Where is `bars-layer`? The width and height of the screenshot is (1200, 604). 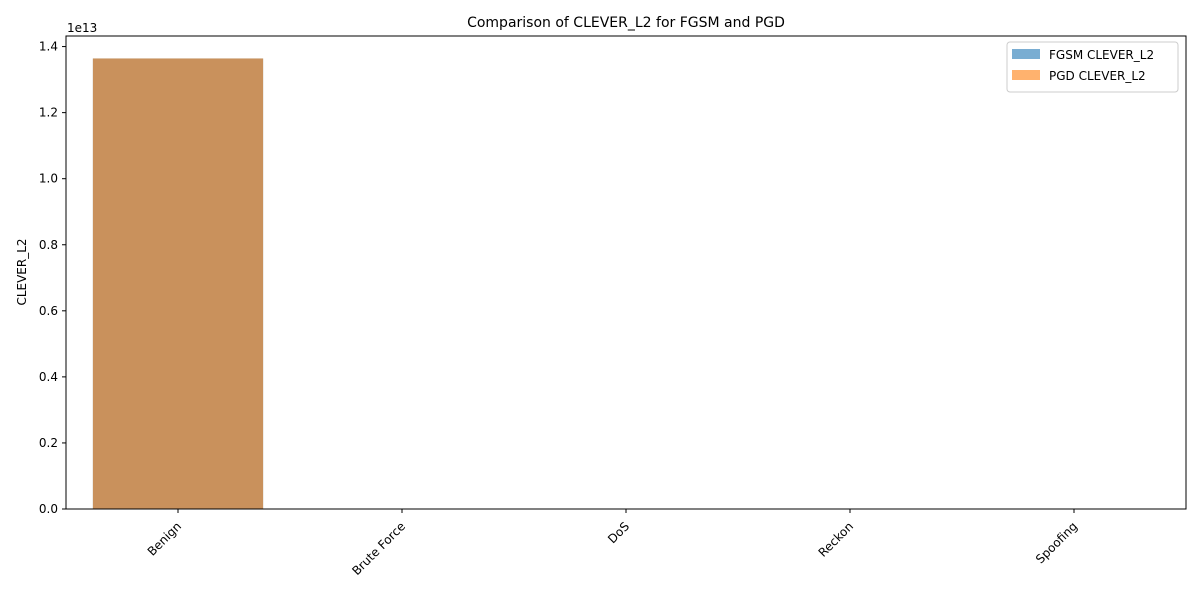 bars-layer is located at coordinates (178, 283).